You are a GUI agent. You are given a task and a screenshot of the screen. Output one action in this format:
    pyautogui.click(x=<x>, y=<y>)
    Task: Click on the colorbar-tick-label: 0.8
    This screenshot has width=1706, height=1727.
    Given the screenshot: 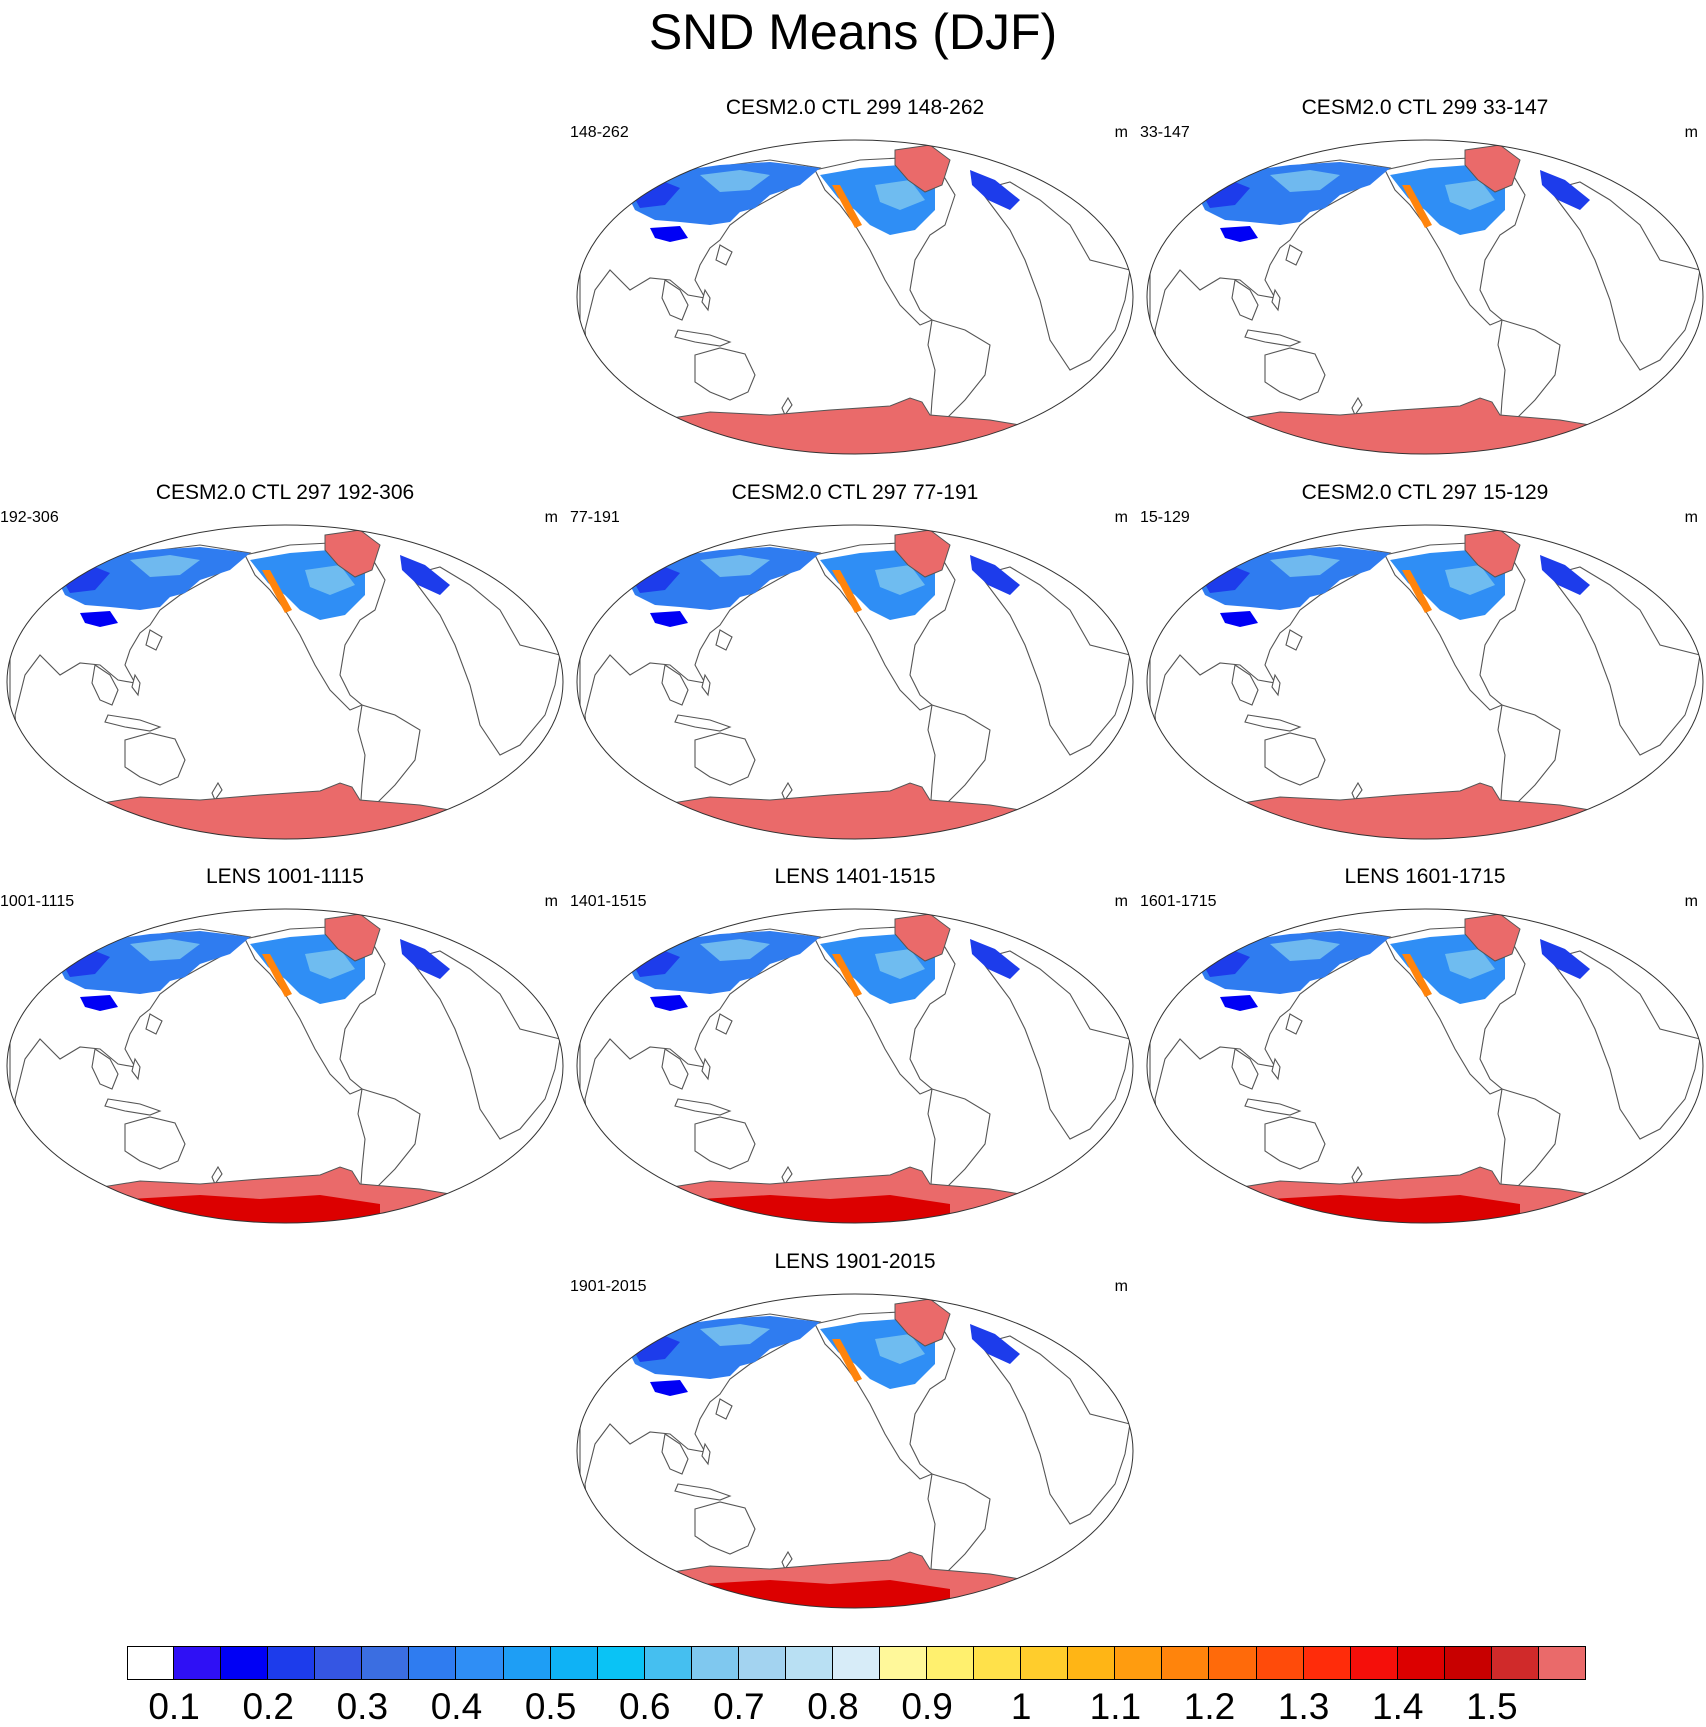 What is the action you would take?
    pyautogui.click(x=833, y=1706)
    